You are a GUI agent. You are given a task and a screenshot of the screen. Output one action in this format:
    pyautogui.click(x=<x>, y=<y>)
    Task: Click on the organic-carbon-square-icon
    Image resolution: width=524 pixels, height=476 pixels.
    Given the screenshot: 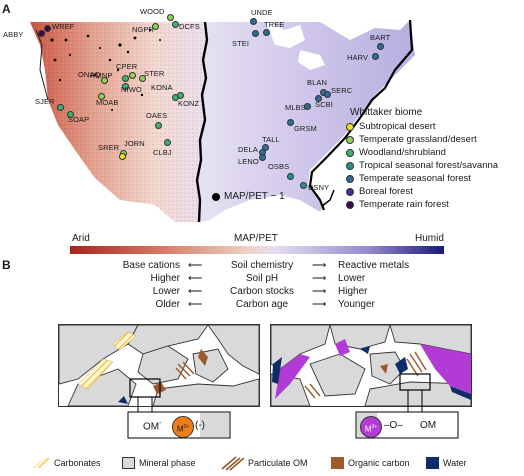 What is the action you would take?
    pyautogui.click(x=337, y=463)
    